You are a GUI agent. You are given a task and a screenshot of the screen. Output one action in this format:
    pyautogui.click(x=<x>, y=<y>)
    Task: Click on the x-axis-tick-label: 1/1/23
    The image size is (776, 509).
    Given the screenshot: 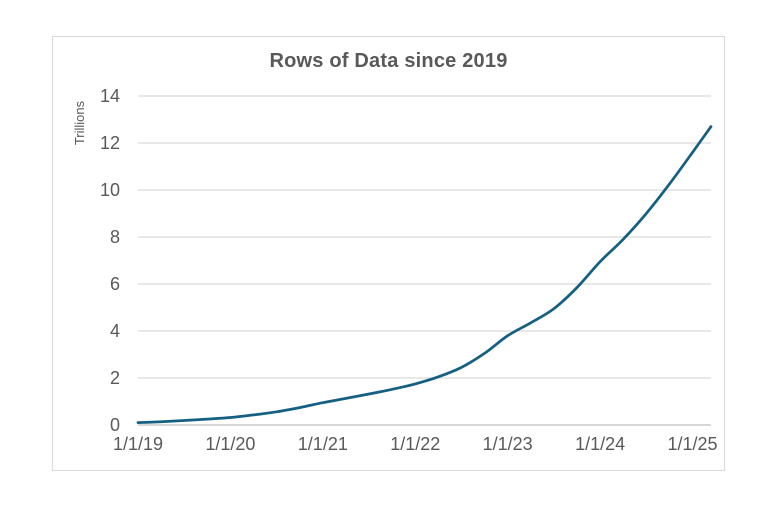 What is the action you would take?
    pyautogui.click(x=507, y=444)
    